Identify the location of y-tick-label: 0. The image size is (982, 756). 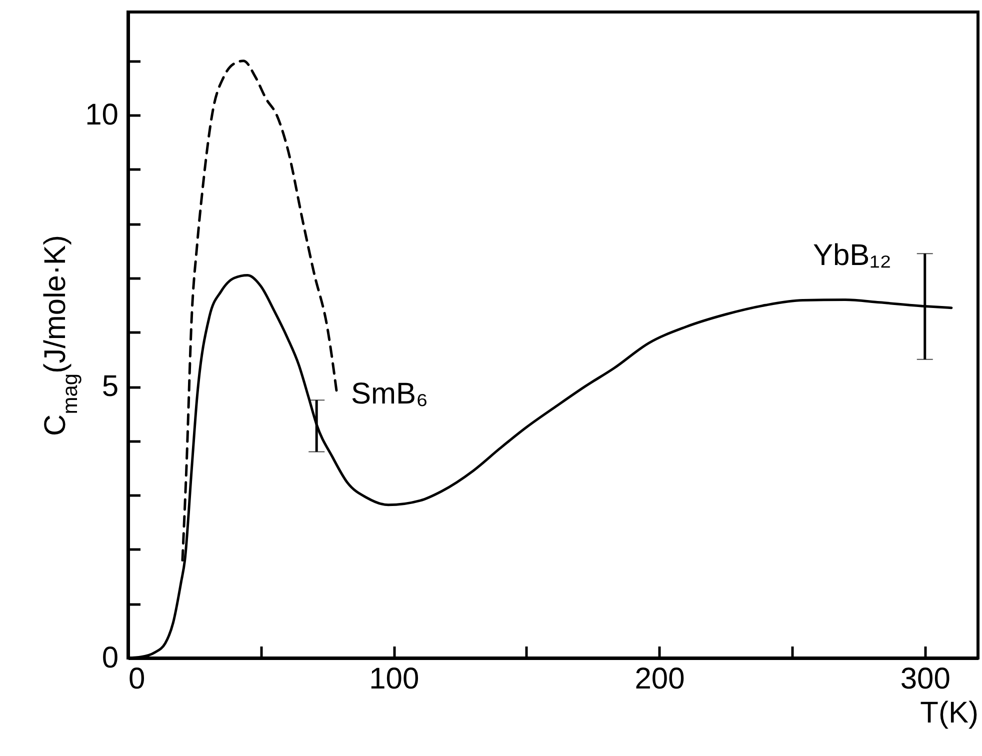
(110, 658).